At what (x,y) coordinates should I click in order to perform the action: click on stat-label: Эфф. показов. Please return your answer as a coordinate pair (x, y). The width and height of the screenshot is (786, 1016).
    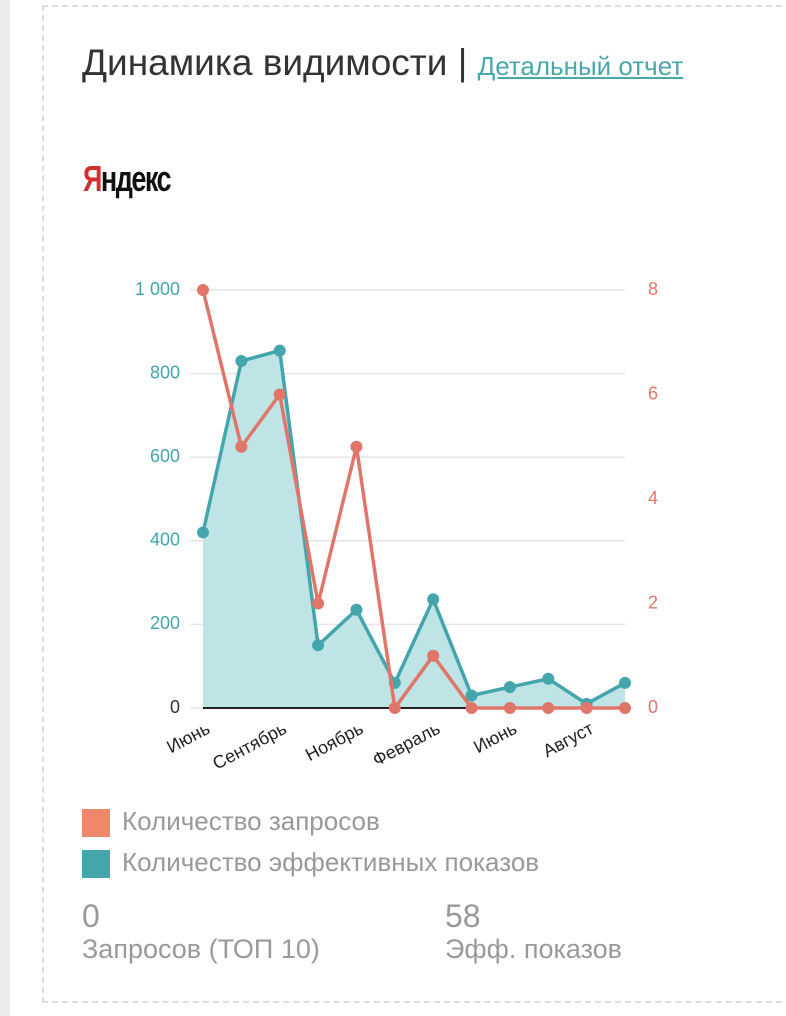
    Looking at the image, I should click on (534, 949).